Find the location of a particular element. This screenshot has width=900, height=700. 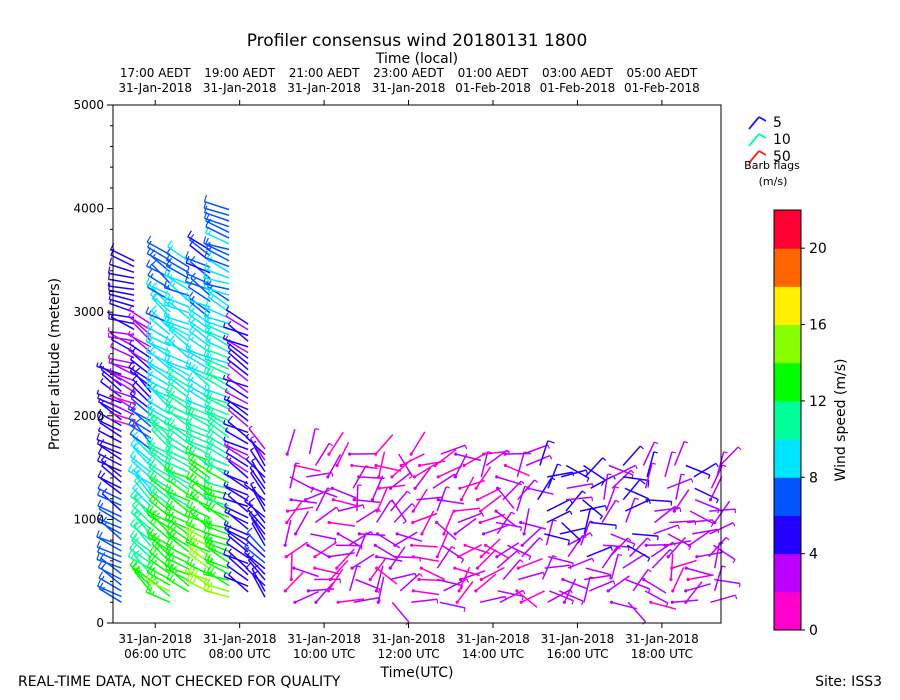

colorbar-segment is located at coordinates (787, 382).